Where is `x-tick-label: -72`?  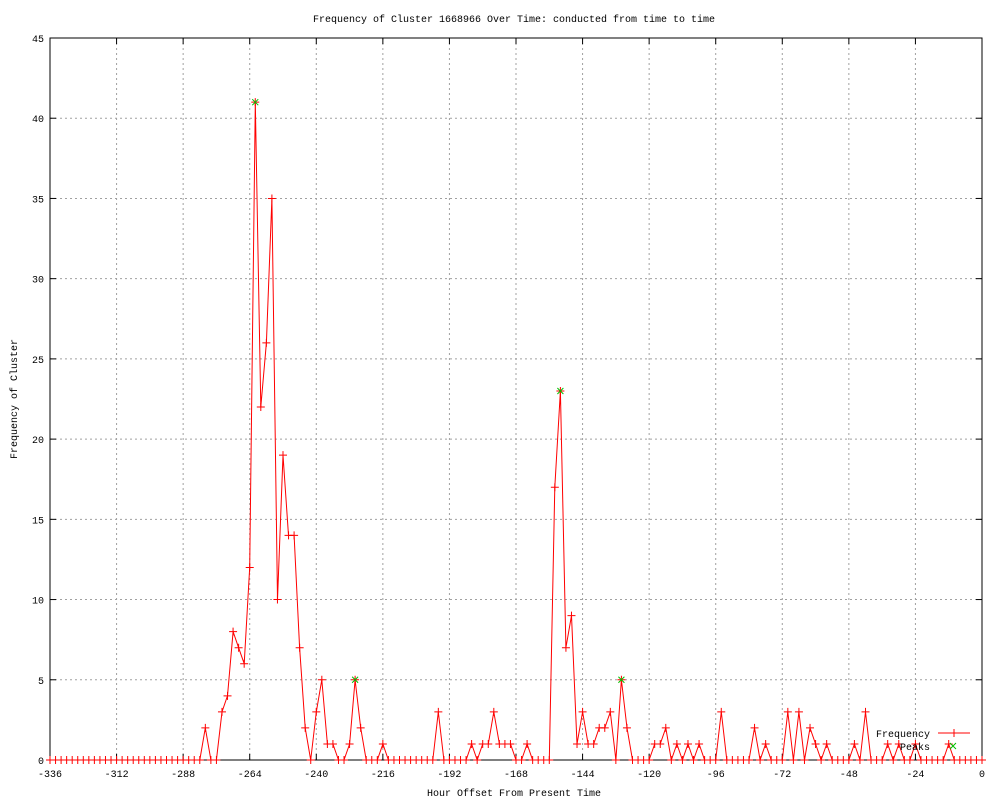 x-tick-label: -72 is located at coordinates (782, 775).